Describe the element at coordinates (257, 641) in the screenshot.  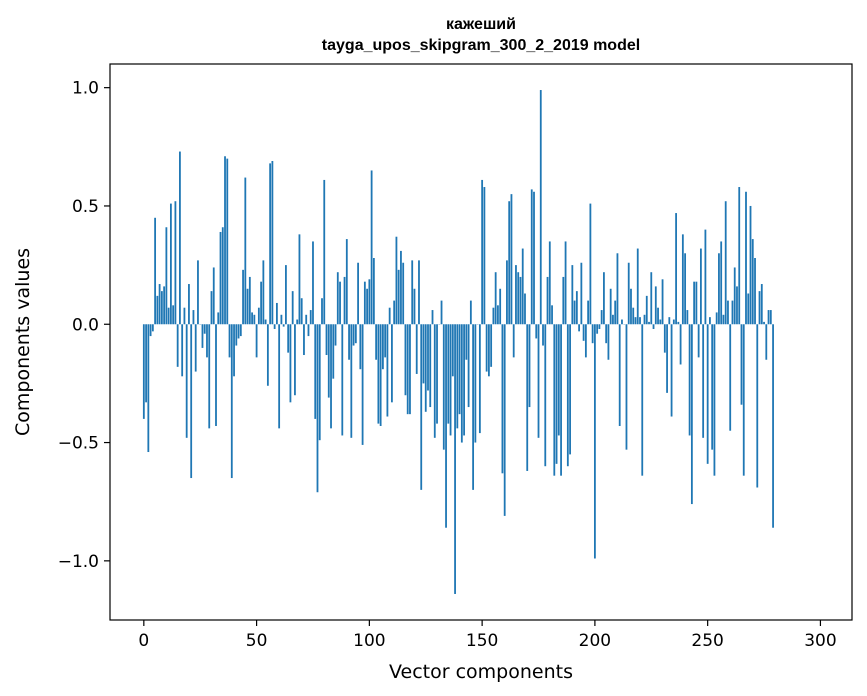
I see `x-tick-label: 50` at that location.